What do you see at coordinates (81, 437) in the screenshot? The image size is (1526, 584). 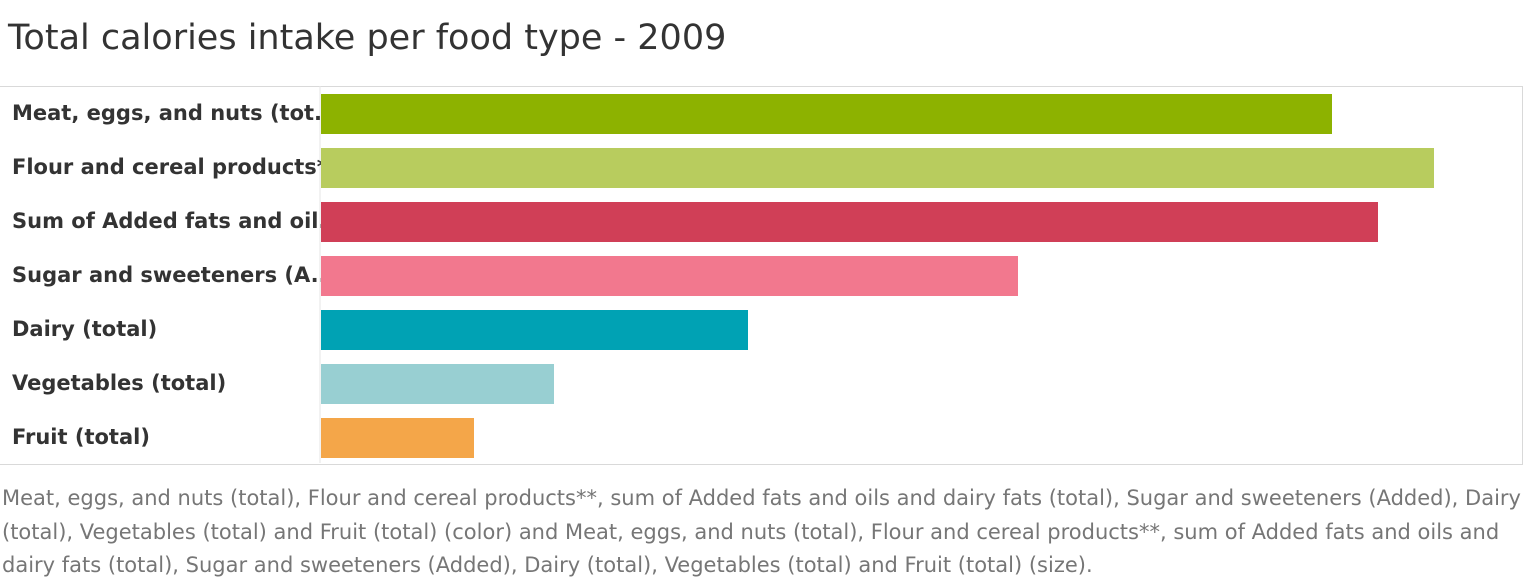 I see `category-label: Fruit (total)` at bounding box center [81, 437].